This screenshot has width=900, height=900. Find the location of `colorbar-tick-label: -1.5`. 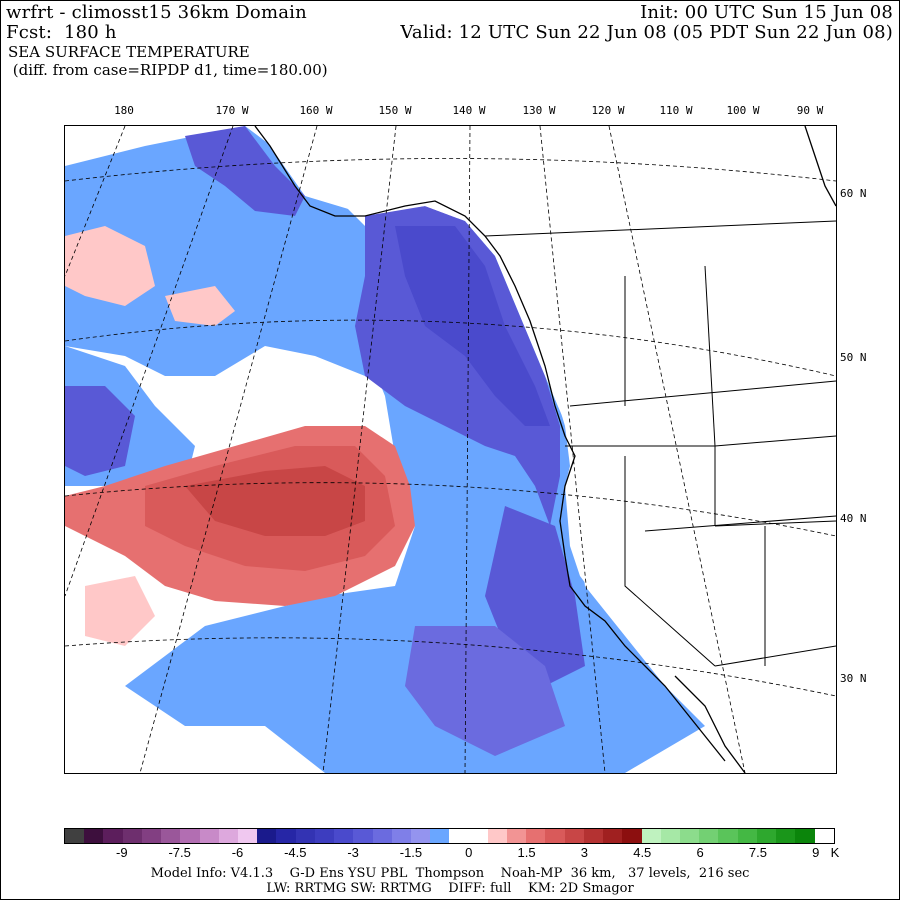

colorbar-tick-label: -1.5 is located at coordinates (411, 852).